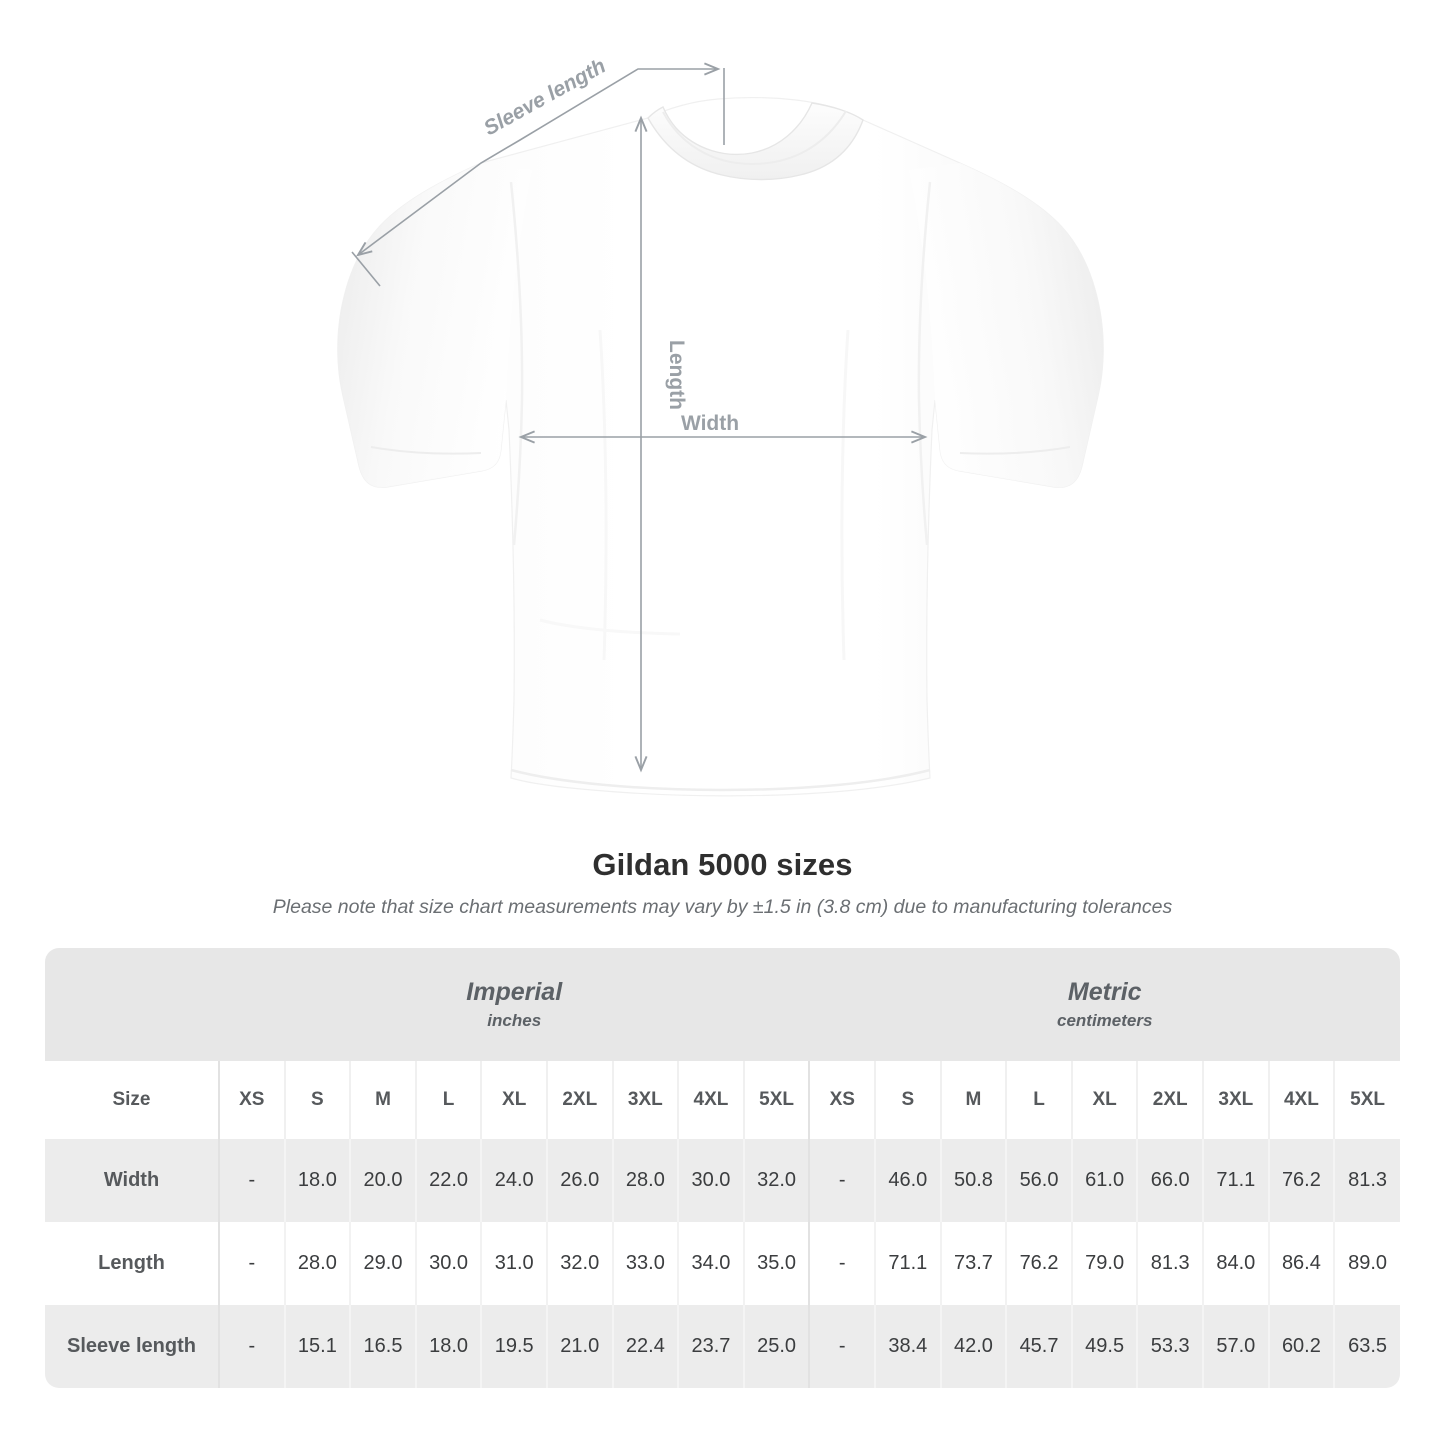 The height and width of the screenshot is (1445, 1445). I want to click on cell-sleeve-imperial-2XL: 21.0, so click(579, 1346).